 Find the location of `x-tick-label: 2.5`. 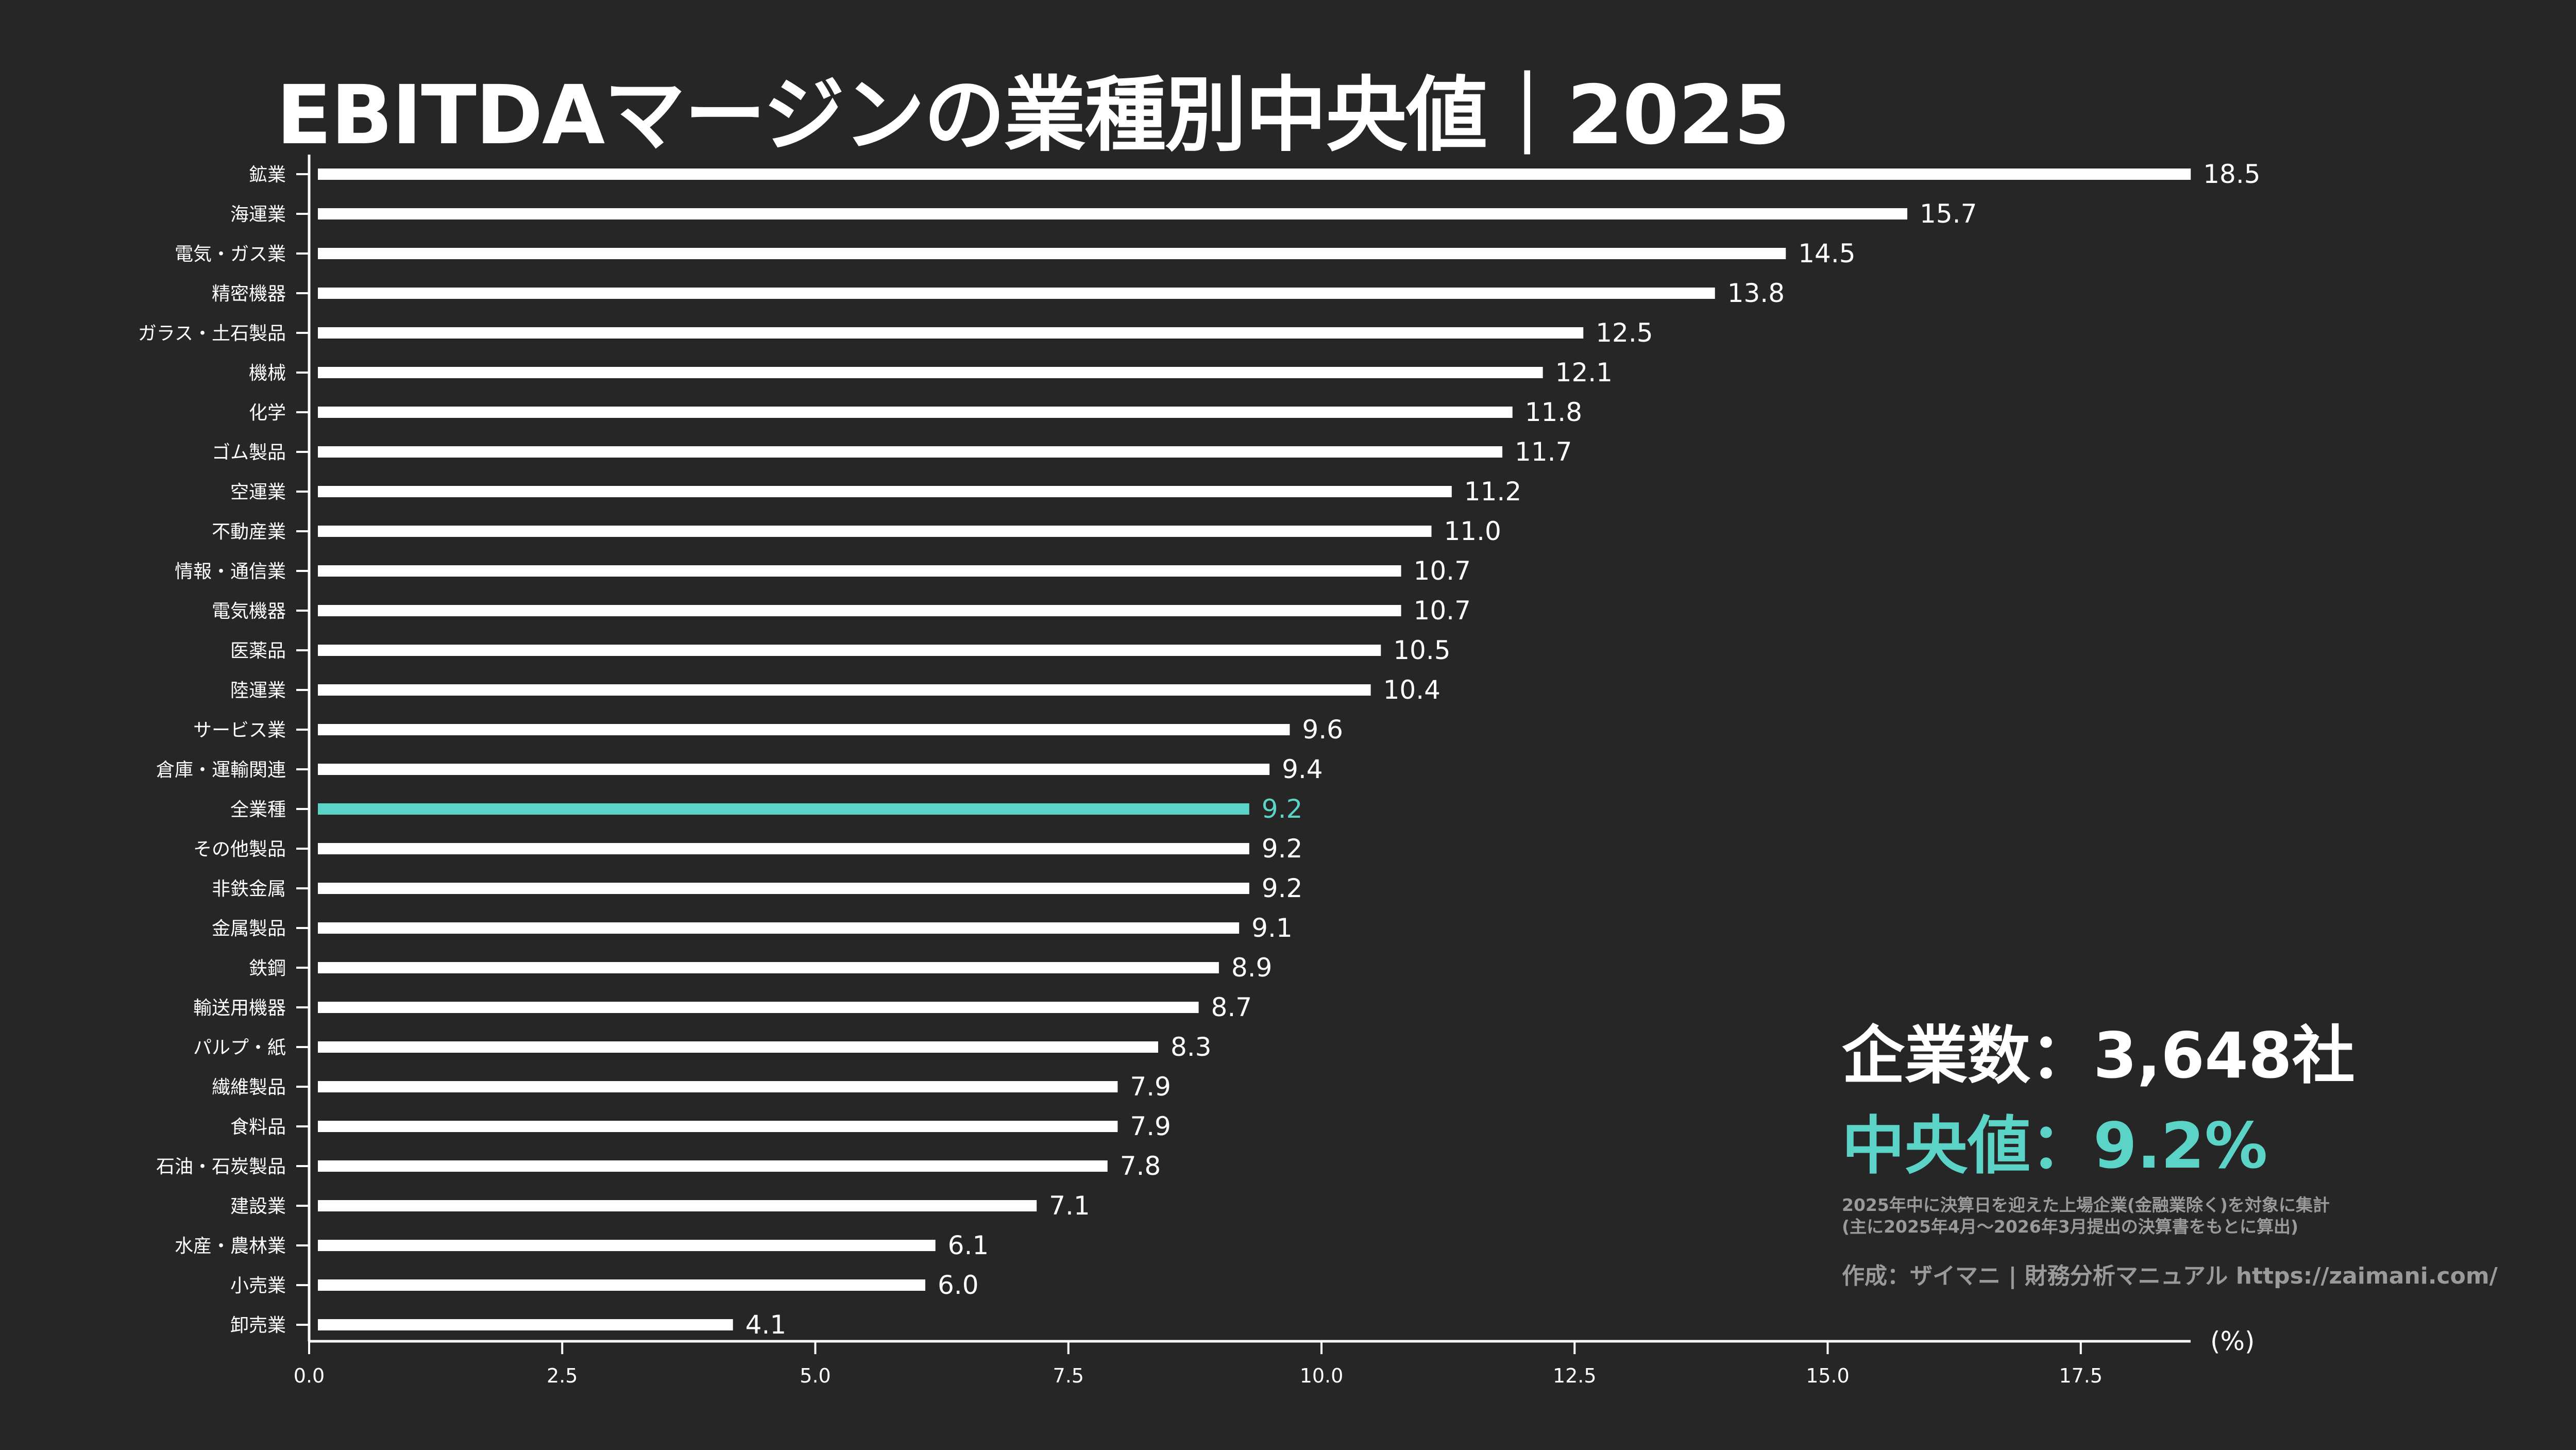

x-tick-label: 2.5 is located at coordinates (562, 1375).